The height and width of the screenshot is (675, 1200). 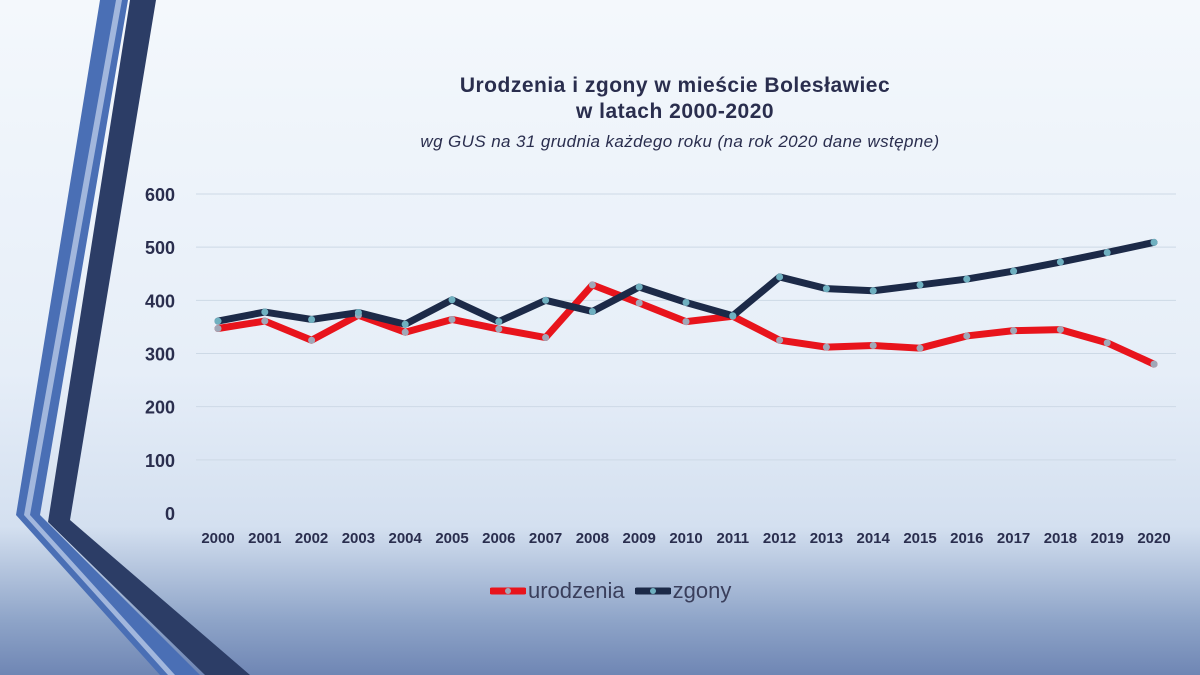 I want to click on legend-item-urodzenia: urodzenia, so click(x=557, y=591).